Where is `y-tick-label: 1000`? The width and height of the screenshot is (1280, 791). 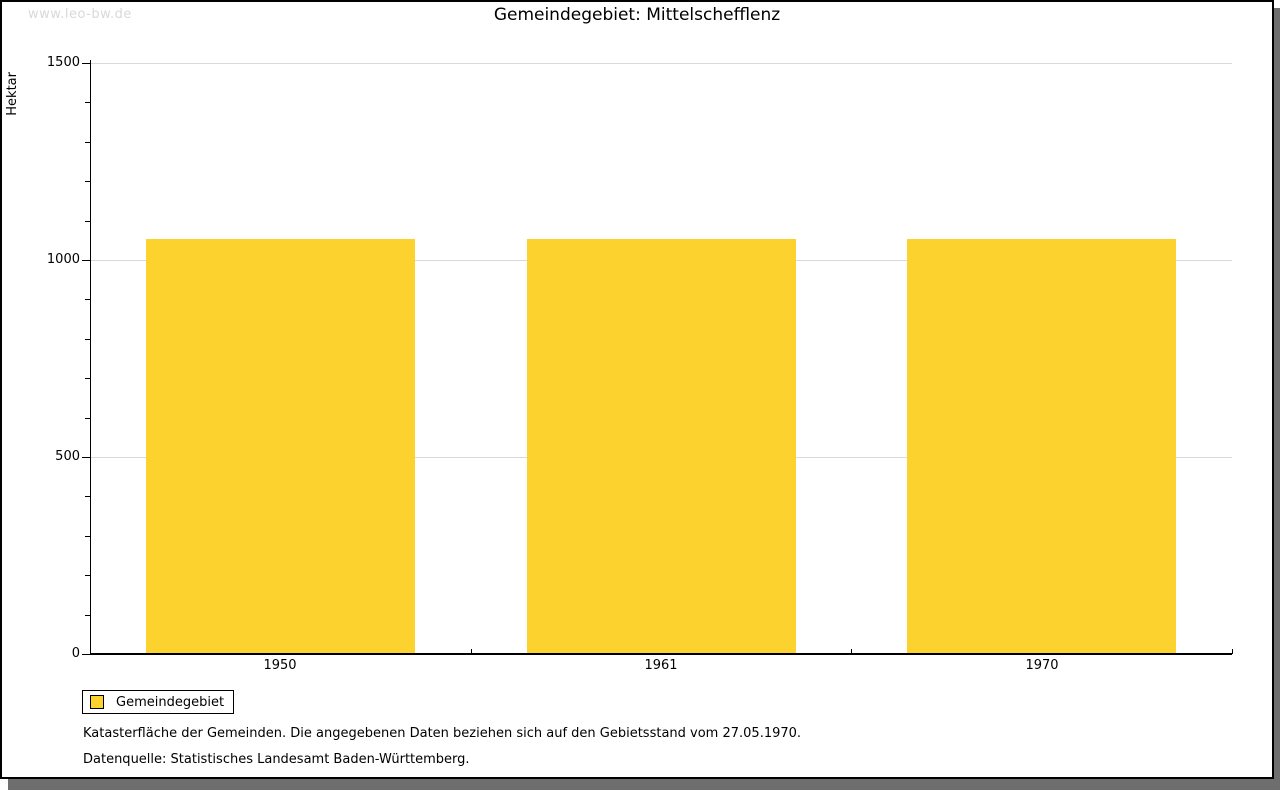
y-tick-label: 1000 is located at coordinates (63, 259).